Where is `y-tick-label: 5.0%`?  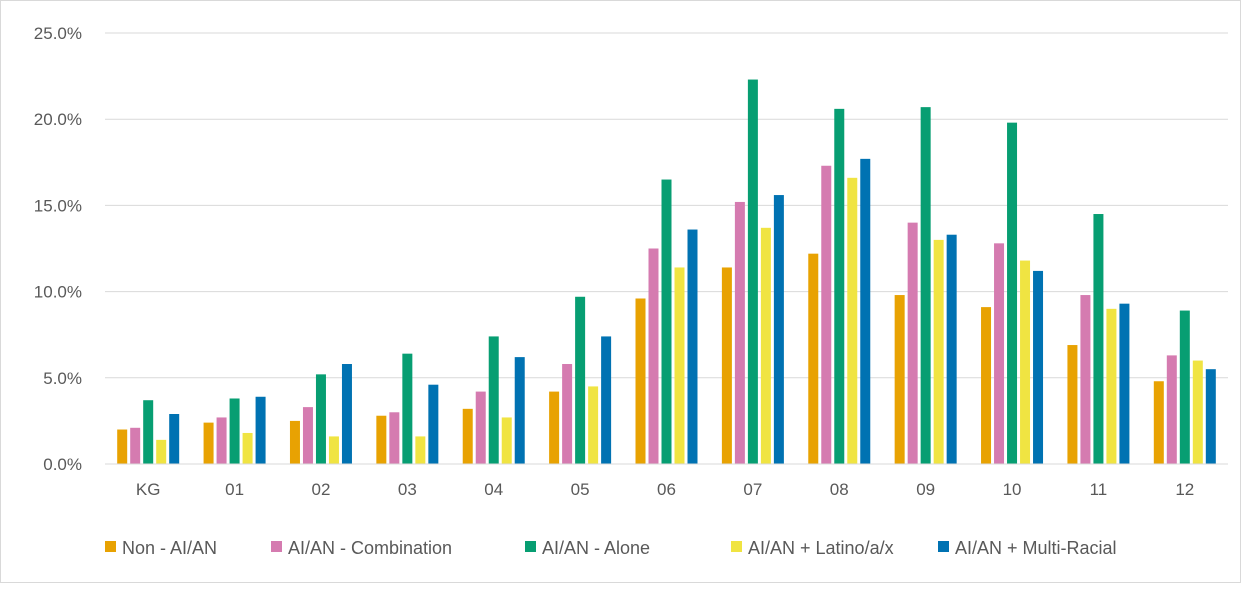
y-tick-label: 5.0% is located at coordinates (62, 378).